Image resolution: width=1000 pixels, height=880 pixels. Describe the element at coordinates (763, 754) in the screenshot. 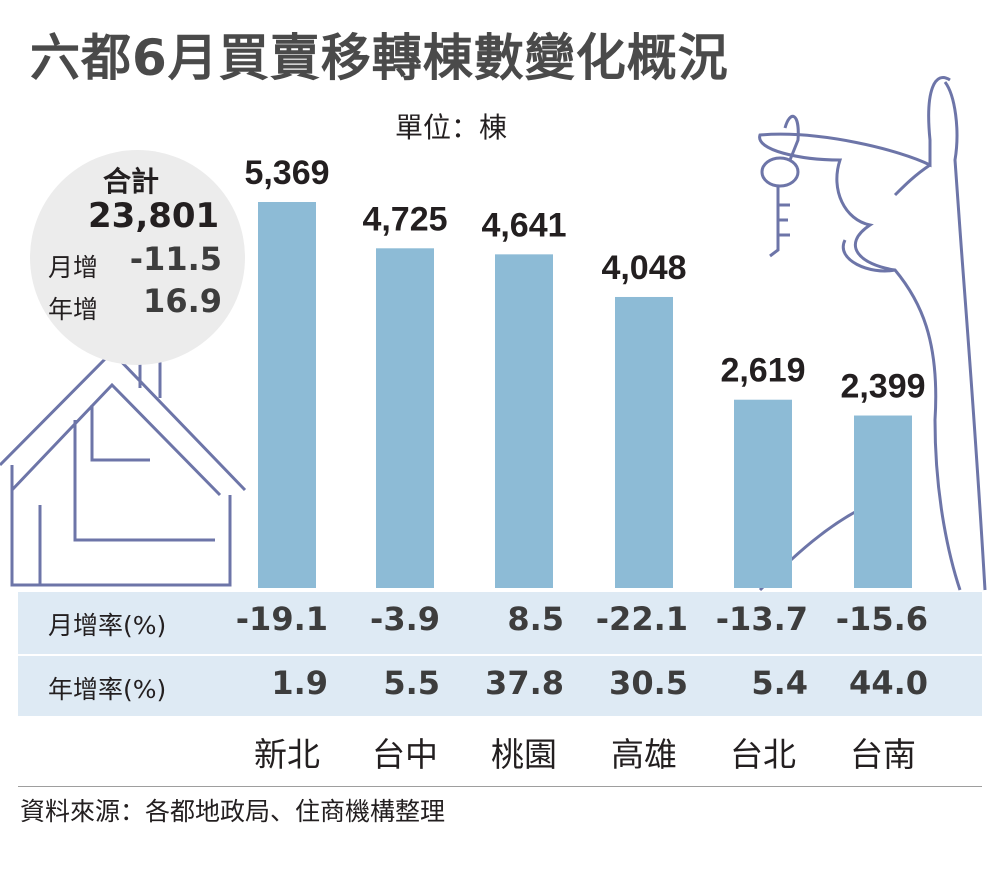

I see `city-label: 台北` at that location.